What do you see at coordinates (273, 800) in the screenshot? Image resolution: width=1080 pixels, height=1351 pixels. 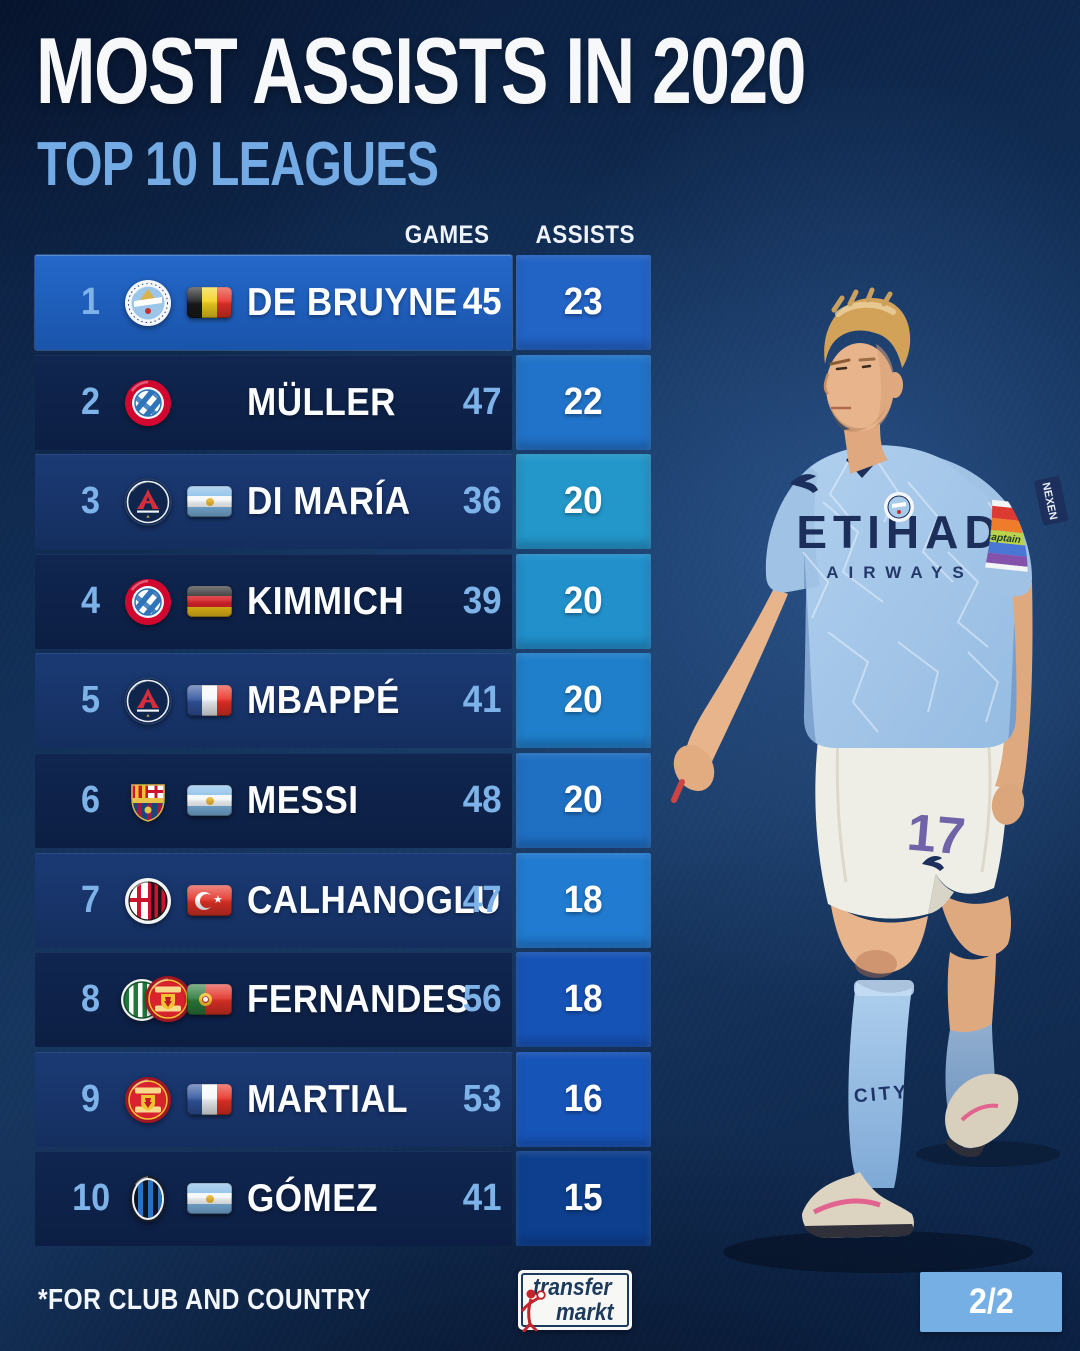 I see `table-row: 6 MESSI 48` at bounding box center [273, 800].